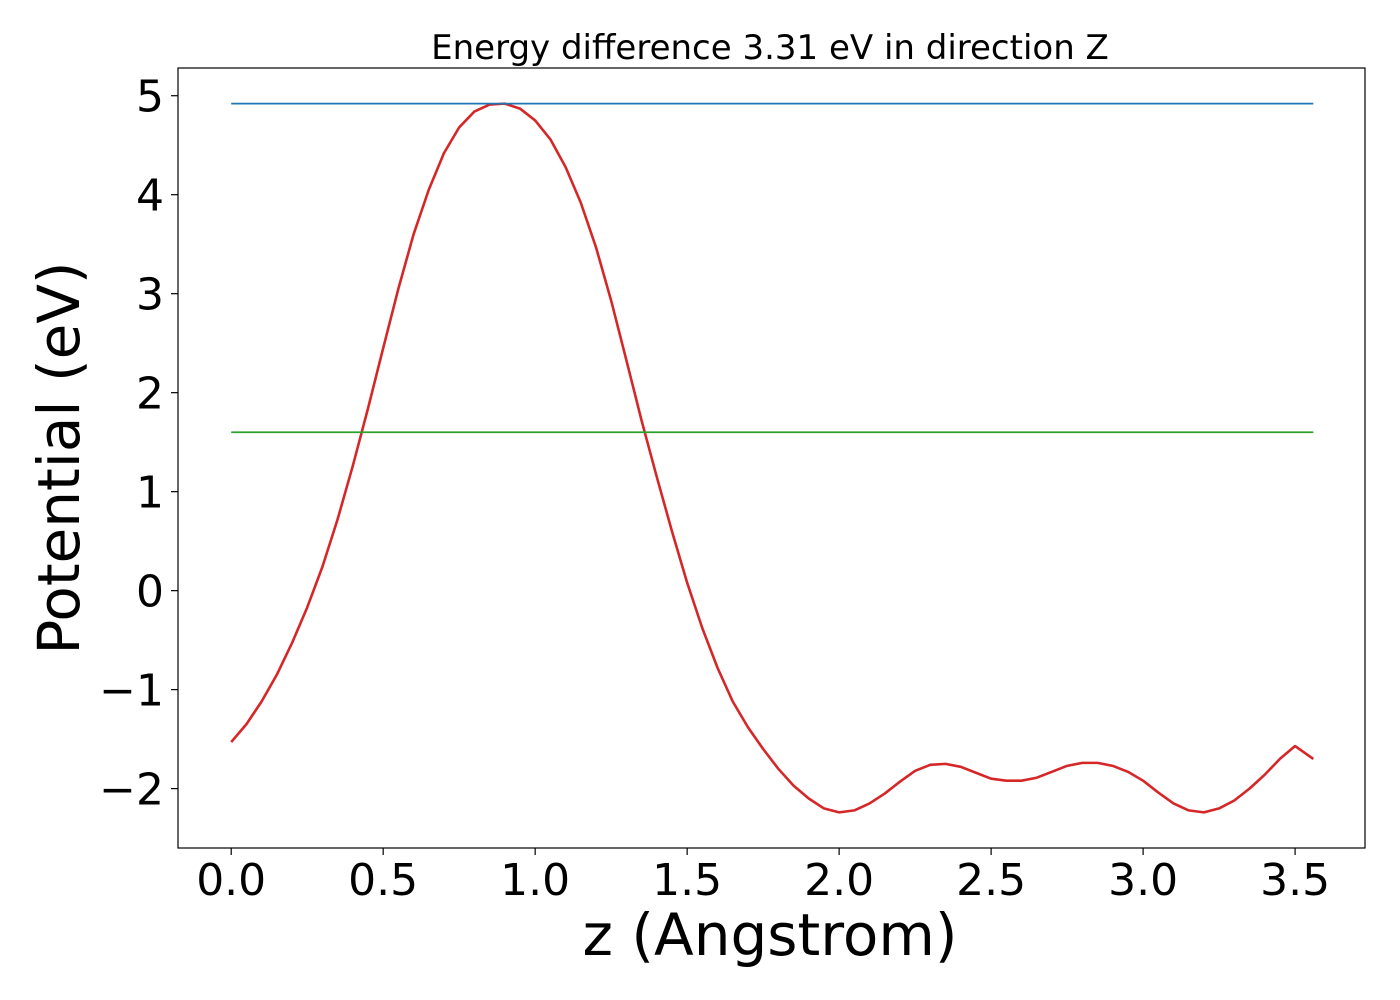 This screenshot has width=1400, height=1000. What do you see at coordinates (59, 457) in the screenshot?
I see `y-axis-label: Potential (eV)` at bounding box center [59, 457].